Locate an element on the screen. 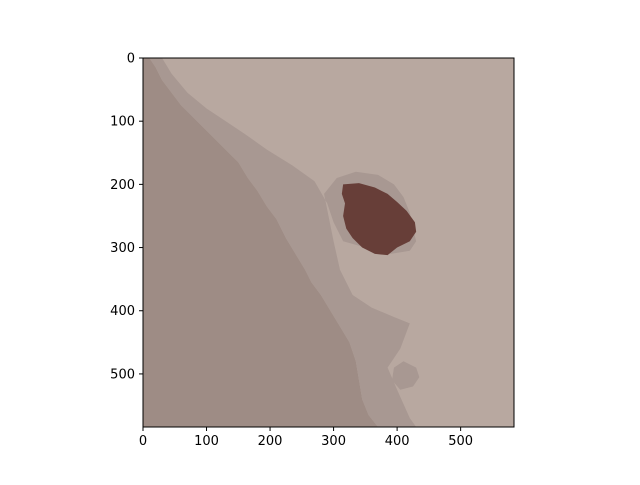 The height and width of the screenshot is (485, 640). y-tick-label: 400 is located at coordinates (122, 311).